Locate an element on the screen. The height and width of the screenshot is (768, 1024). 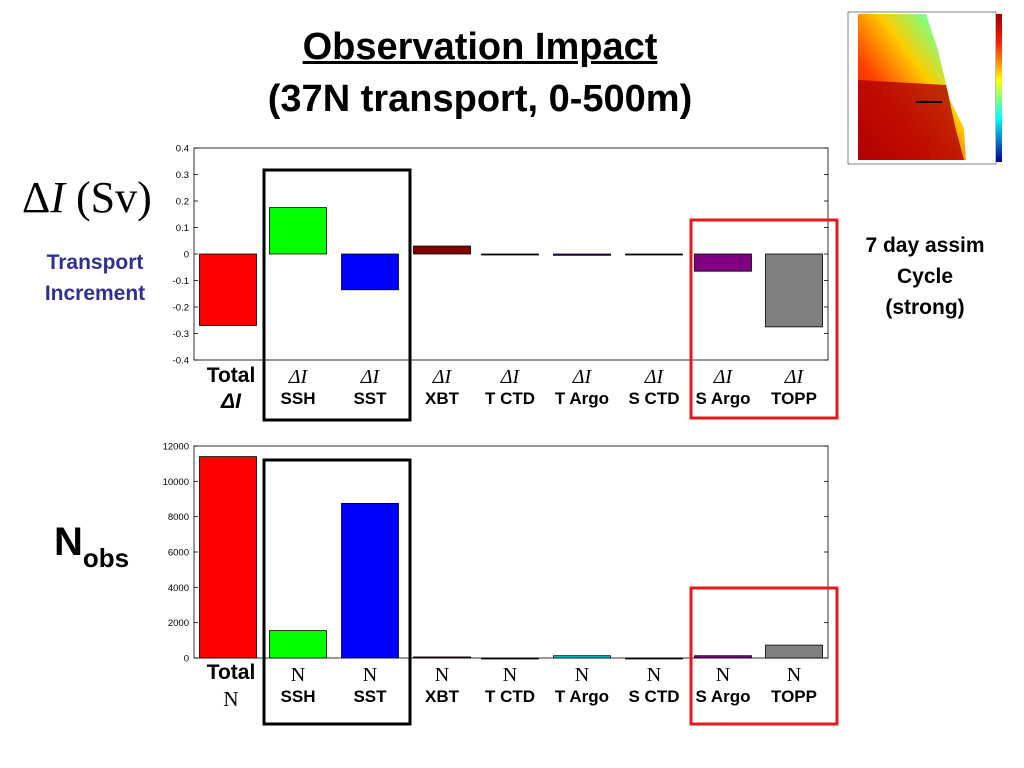
top-category-name: SSH is located at coordinates (298, 398).